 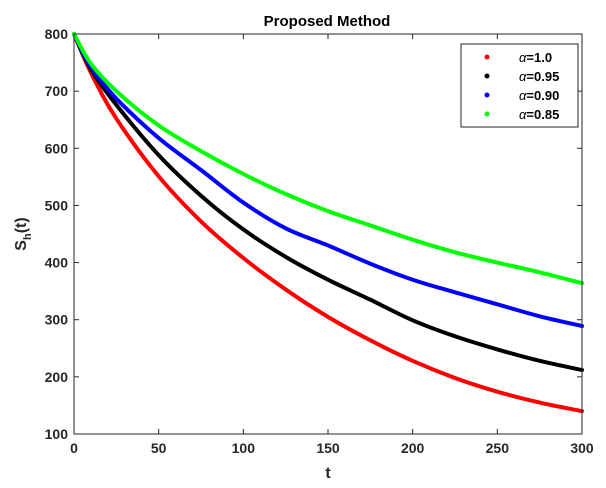 I want to click on legend-label-0: α=1.0, so click(x=535, y=57).